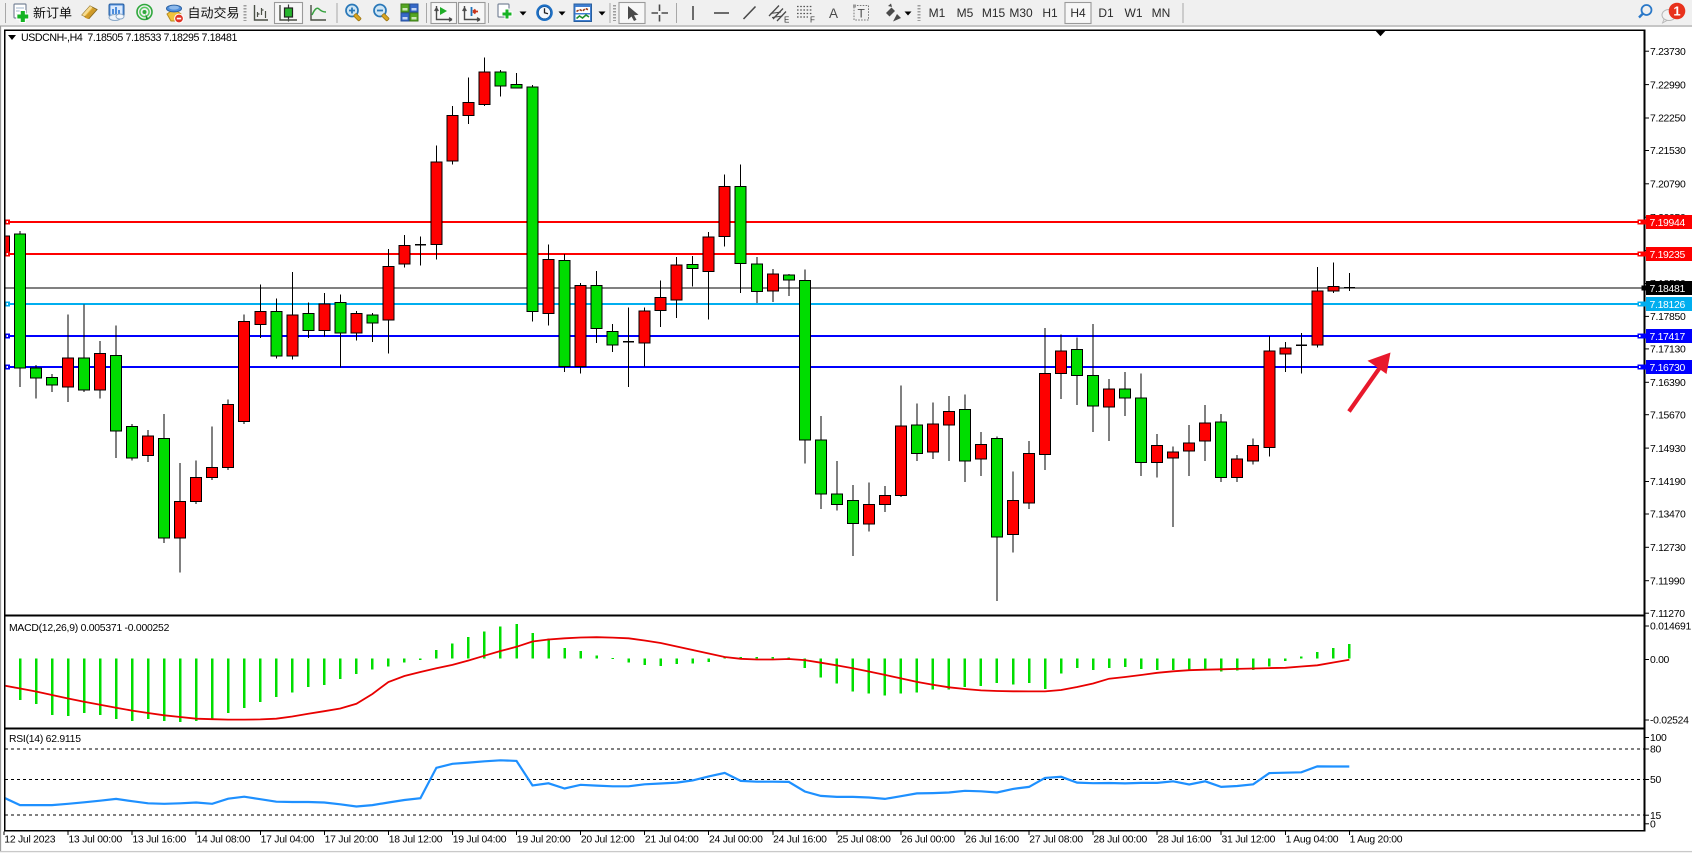  Describe the element at coordinates (1134, 13) in the screenshot. I see `svg-text: W1` at that location.